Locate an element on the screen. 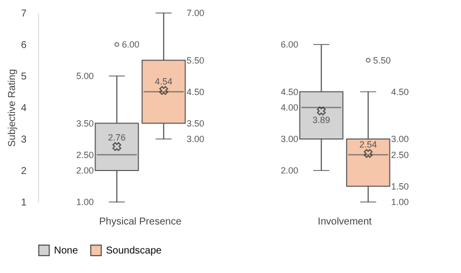  y-tick-label: 3 is located at coordinates (23, 140).